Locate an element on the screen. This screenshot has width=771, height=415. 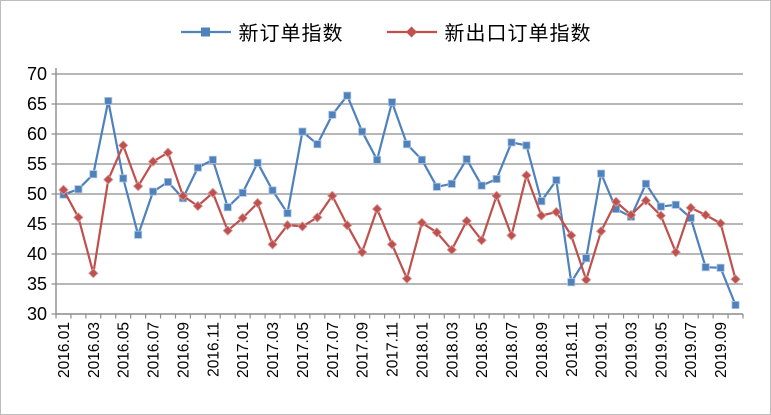
svg-text: 2018.01 is located at coordinates (422, 350).